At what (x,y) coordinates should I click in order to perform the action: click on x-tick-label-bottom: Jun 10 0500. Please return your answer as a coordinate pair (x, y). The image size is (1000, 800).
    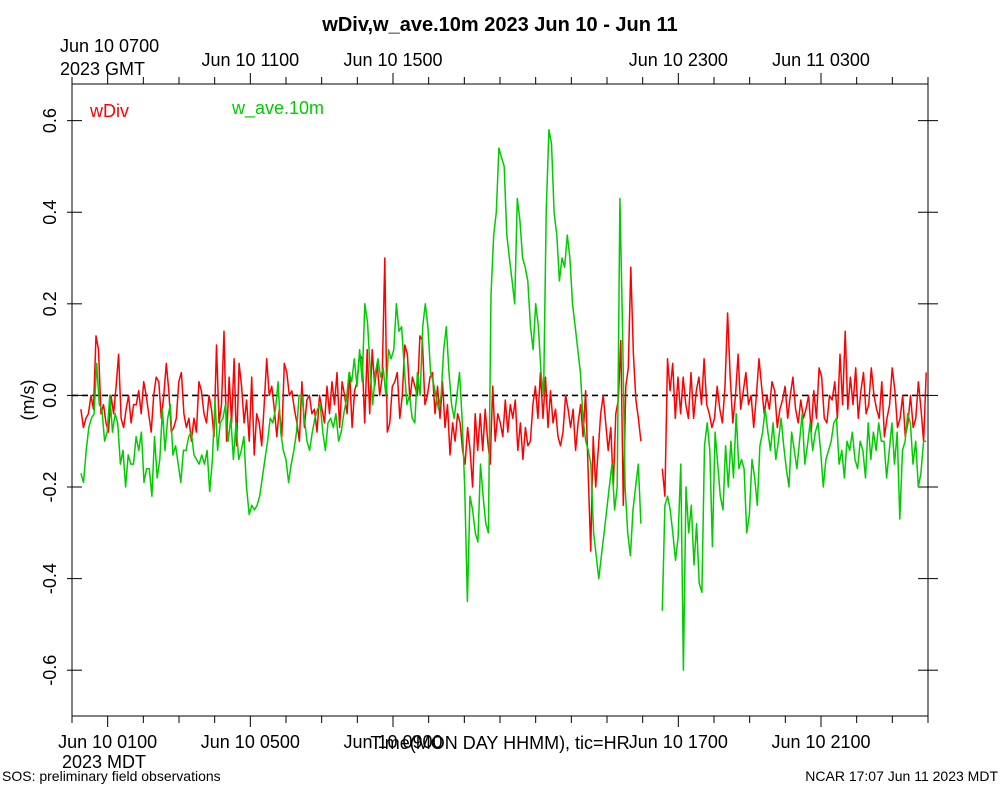
    Looking at the image, I should click on (250, 742).